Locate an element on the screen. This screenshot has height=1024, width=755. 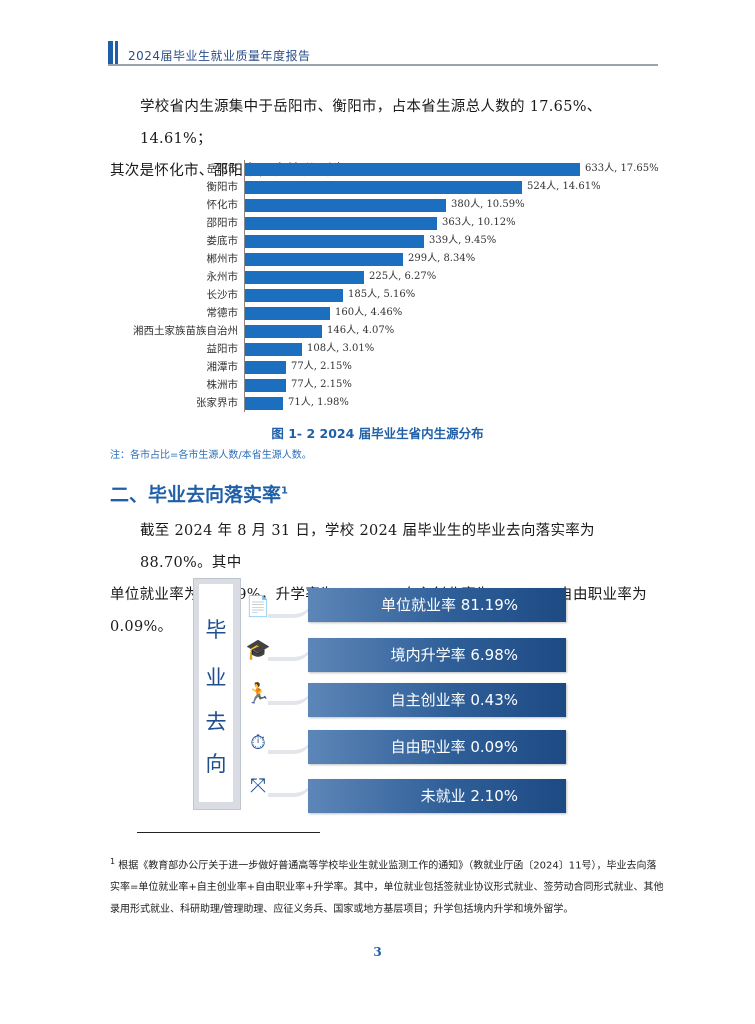
infographic-side-inner is located at coordinates (216, 693).